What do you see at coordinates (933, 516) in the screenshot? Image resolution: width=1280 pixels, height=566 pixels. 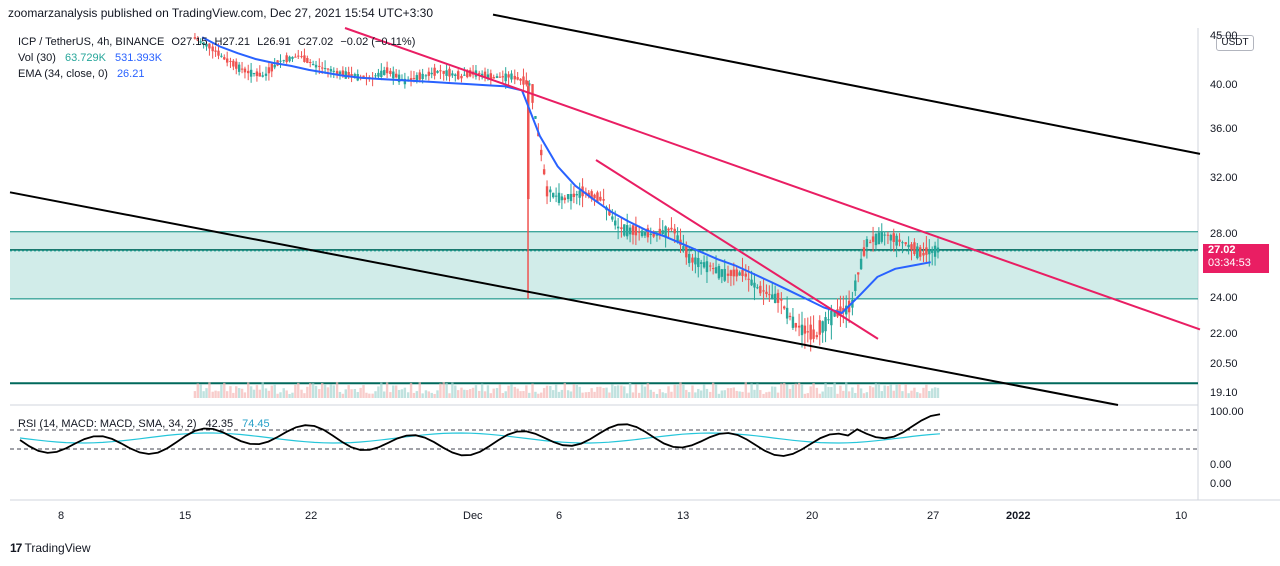 I see `time-tick-label: 27` at bounding box center [933, 516].